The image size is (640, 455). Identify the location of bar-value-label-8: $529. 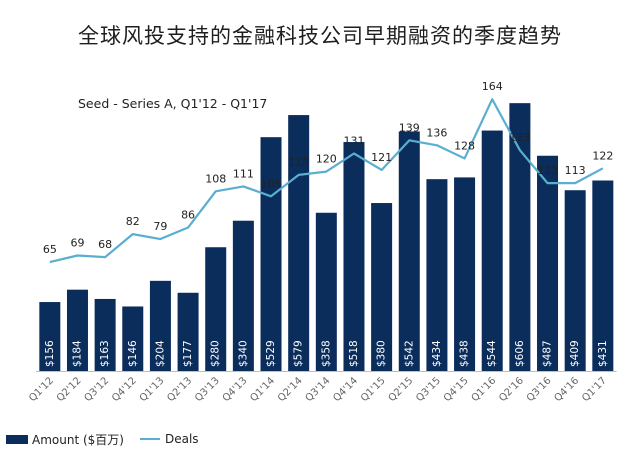
(271, 353).